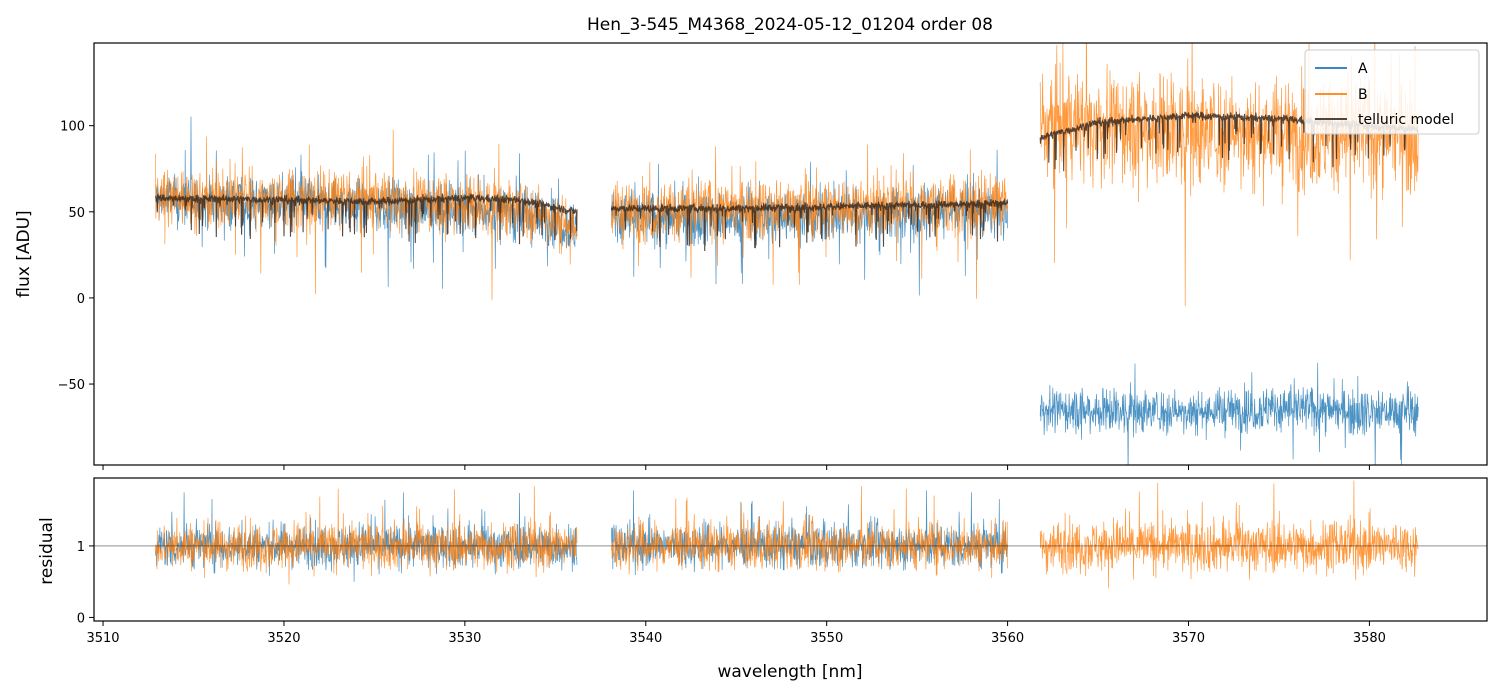 Image resolution: width=1502 pixels, height=696 pixels. I want to click on flux-y-axis-label: flux [ADU], so click(24, 253).